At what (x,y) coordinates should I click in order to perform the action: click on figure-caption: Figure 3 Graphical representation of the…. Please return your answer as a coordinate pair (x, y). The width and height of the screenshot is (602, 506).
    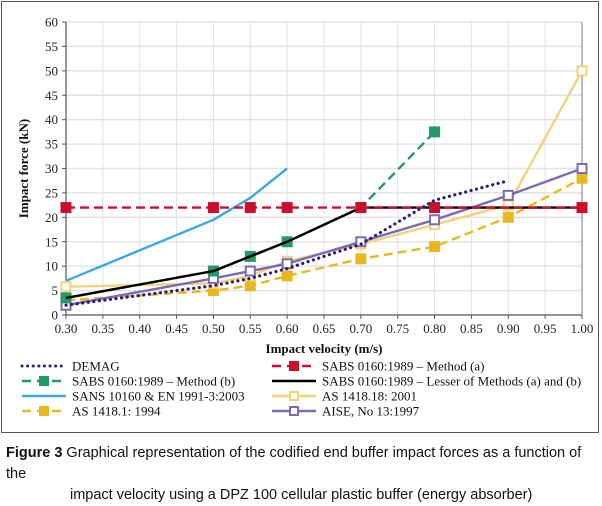
    Looking at the image, I should click on (301, 474).